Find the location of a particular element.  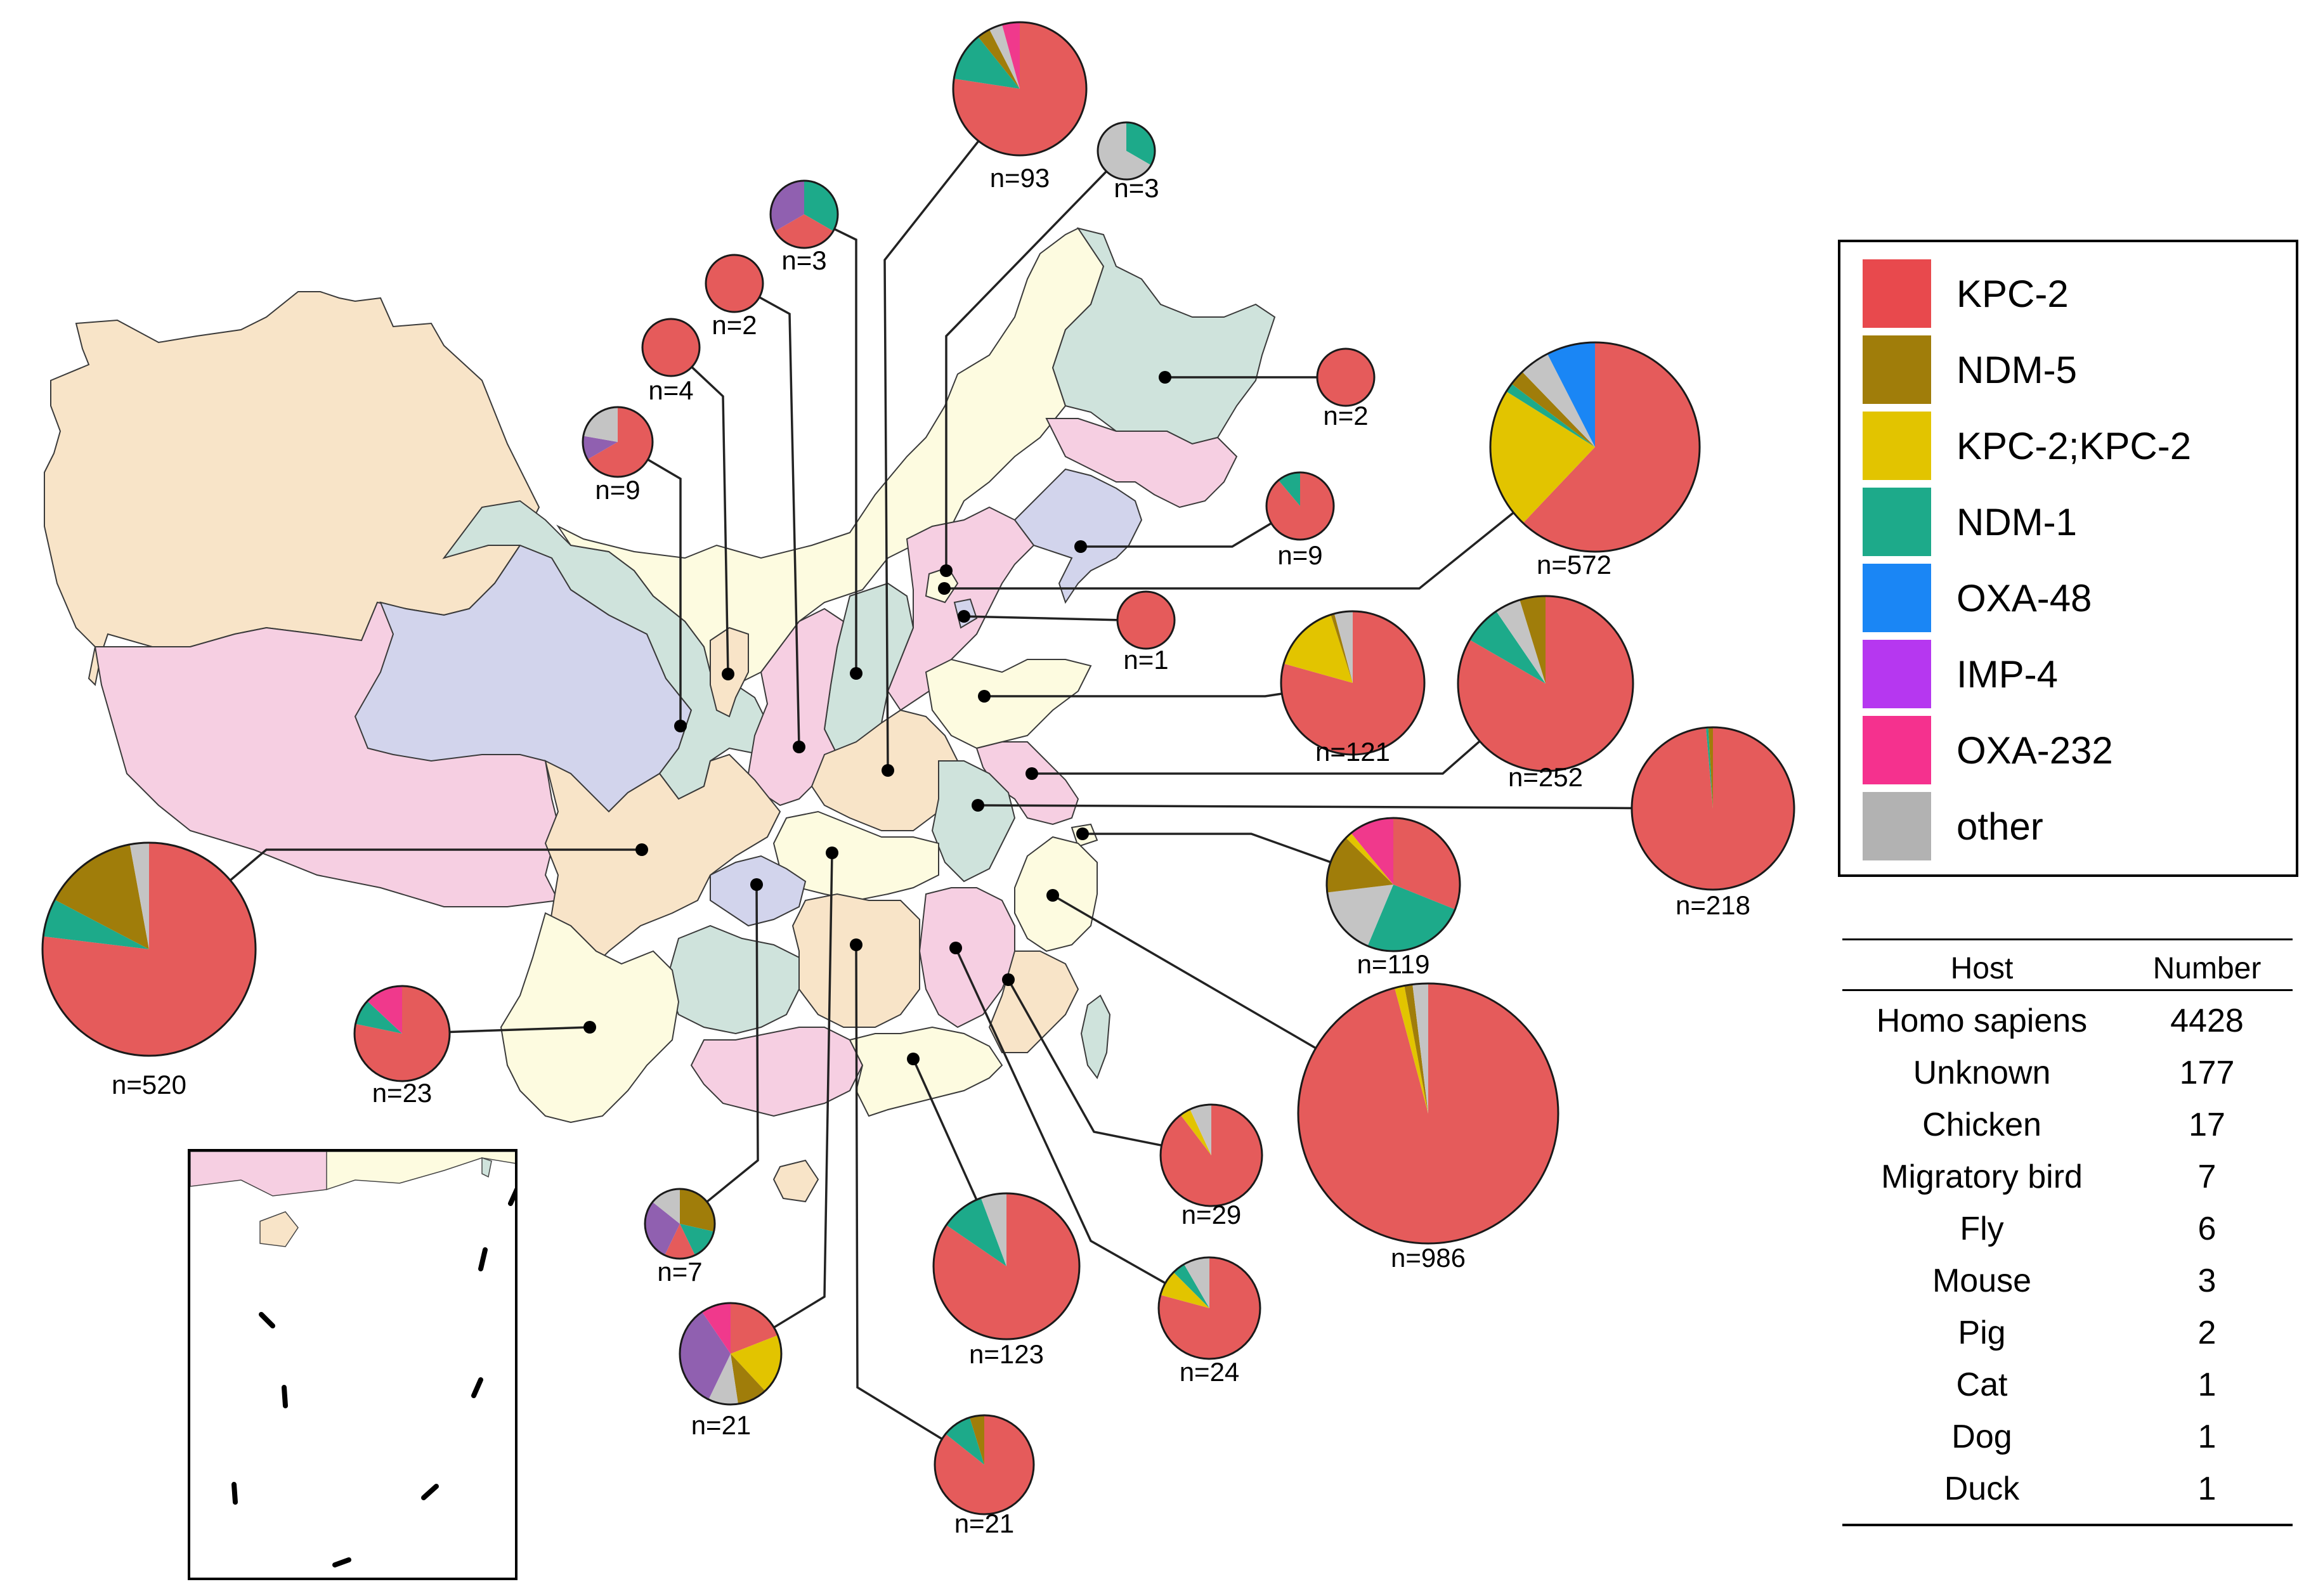

host-name: Mouse is located at coordinates (1982, 1280).